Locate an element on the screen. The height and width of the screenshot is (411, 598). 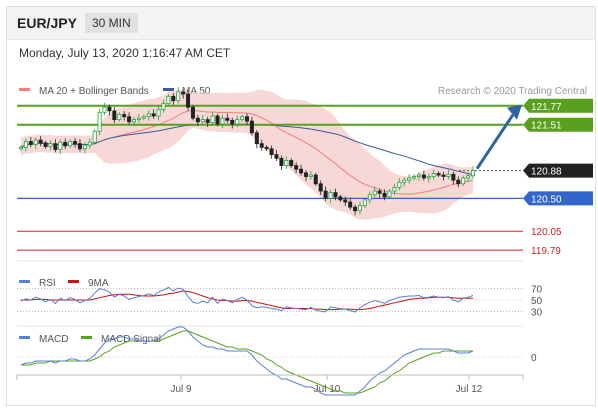
rsi-tick-label: 30 is located at coordinates (537, 312).